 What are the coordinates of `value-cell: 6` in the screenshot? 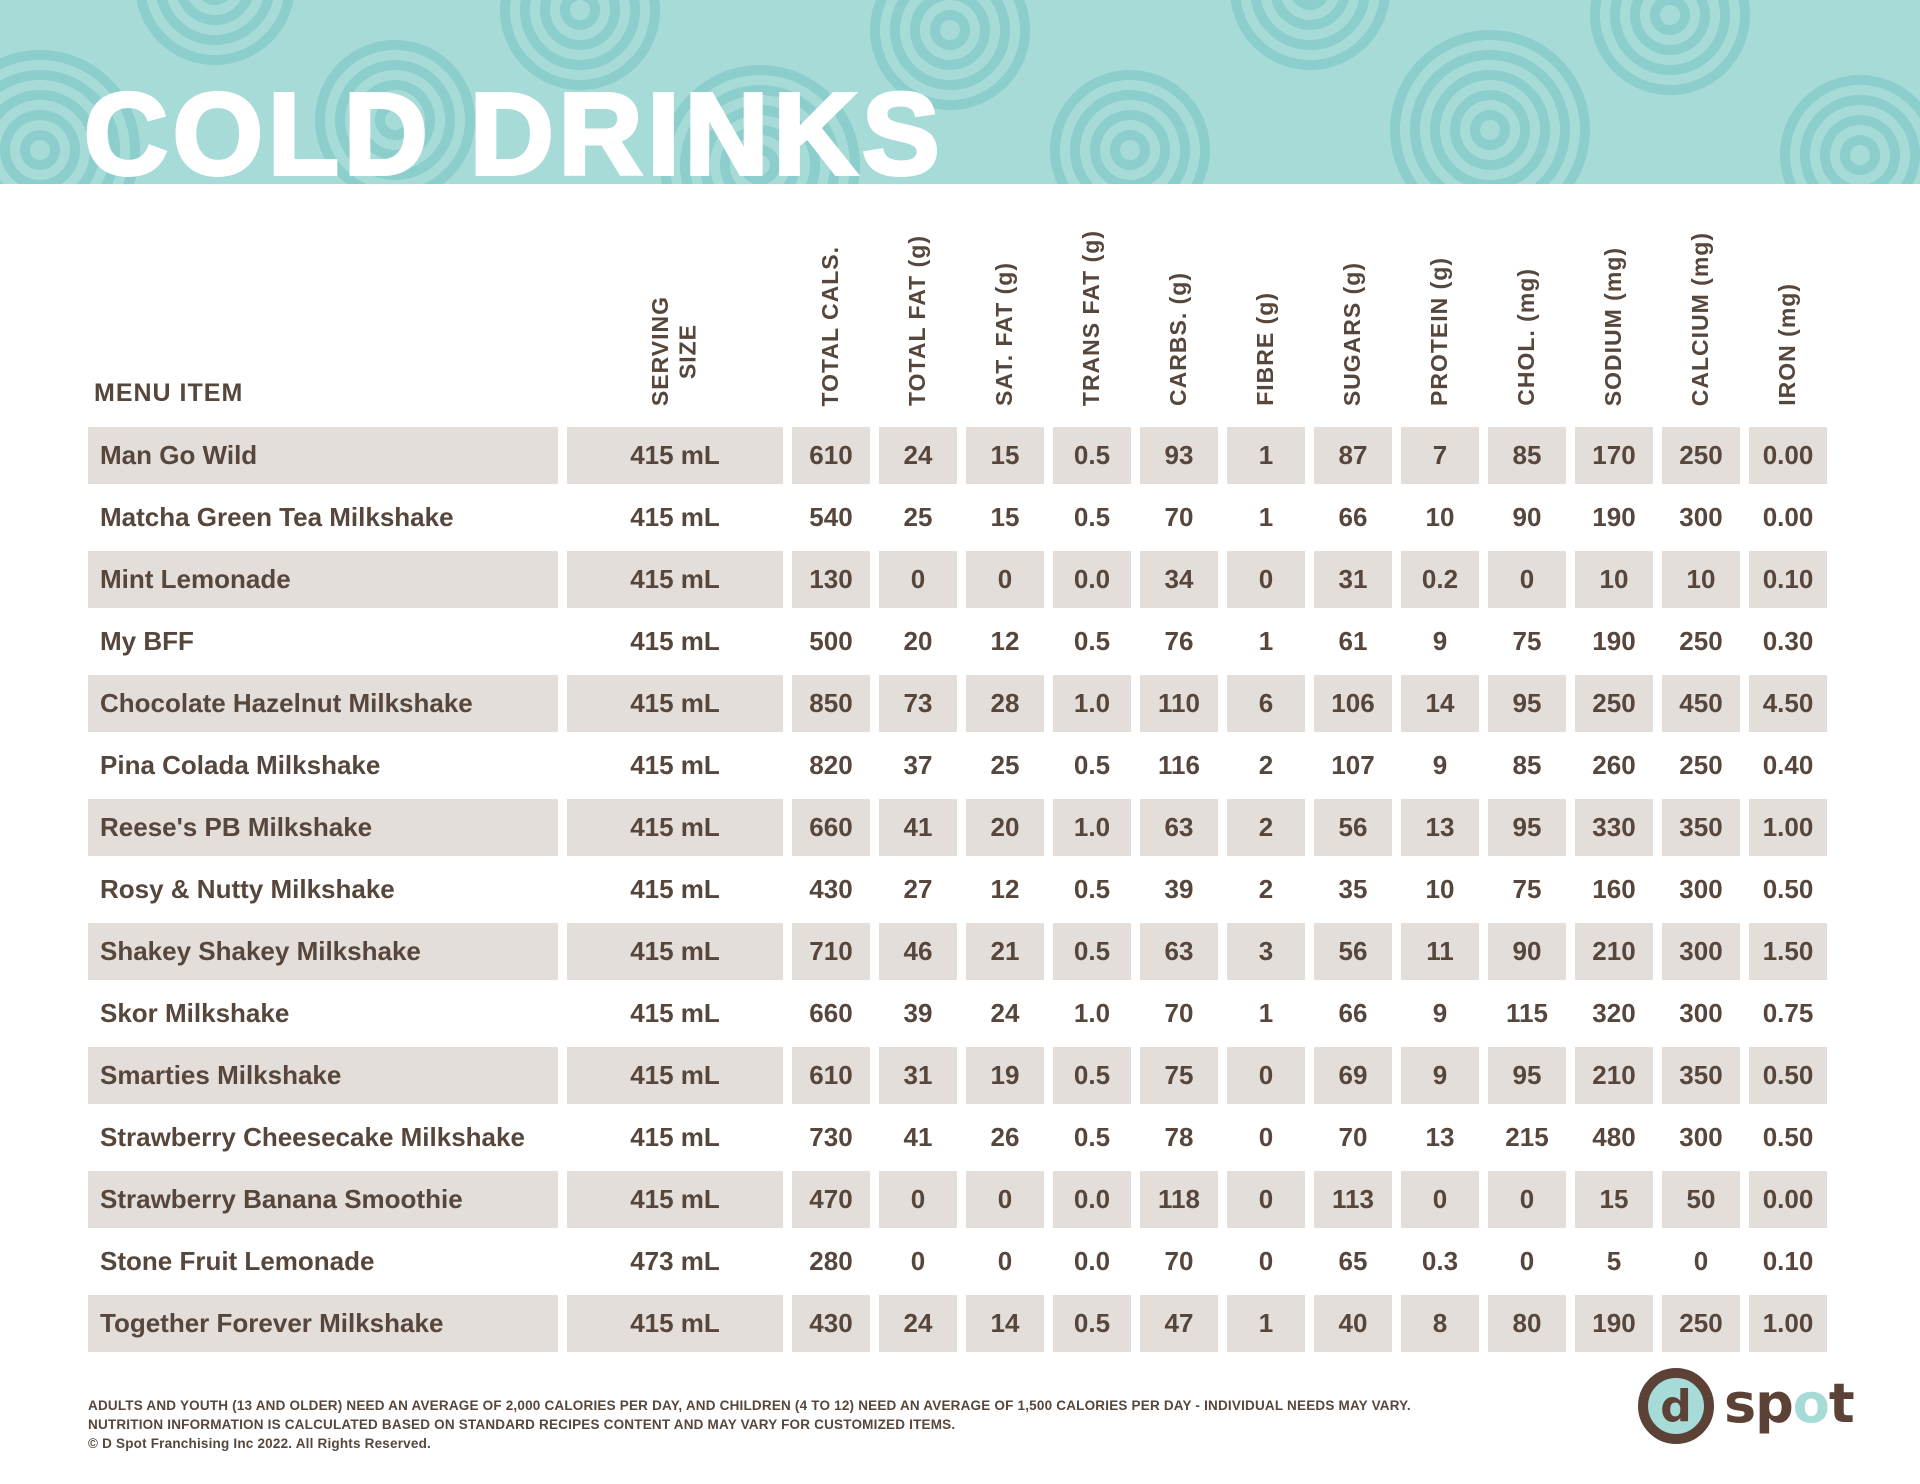 It's located at (1266, 703).